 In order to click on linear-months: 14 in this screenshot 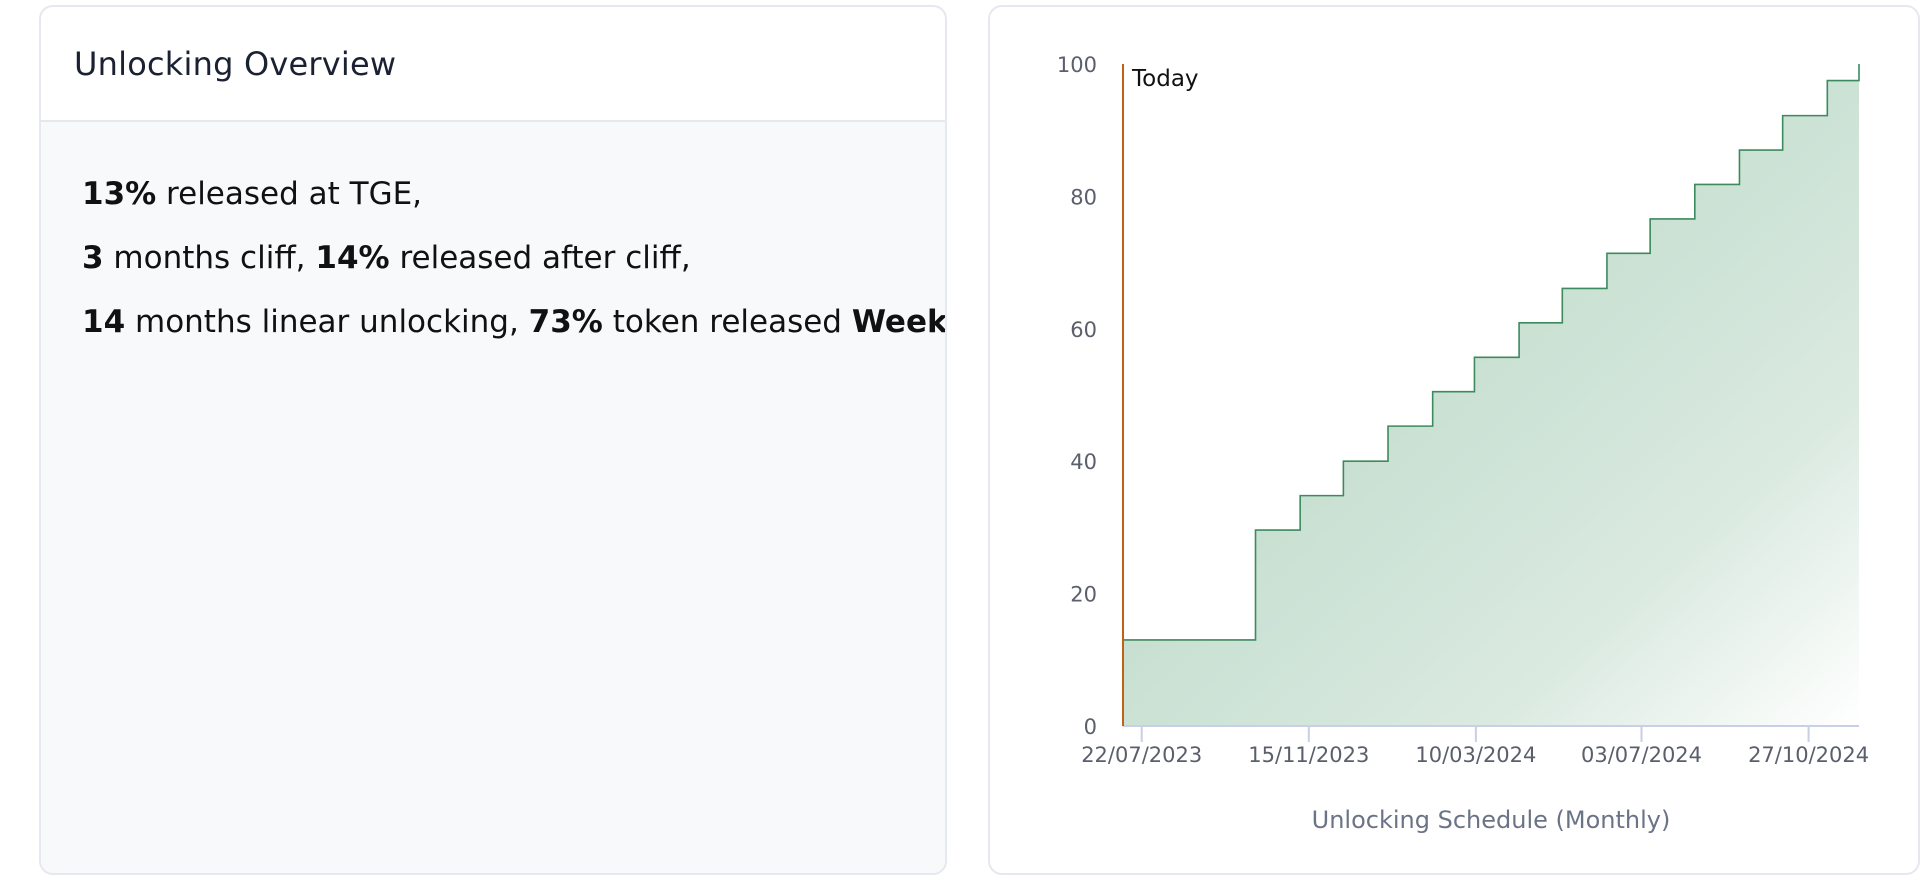, I will do `click(104, 322)`.